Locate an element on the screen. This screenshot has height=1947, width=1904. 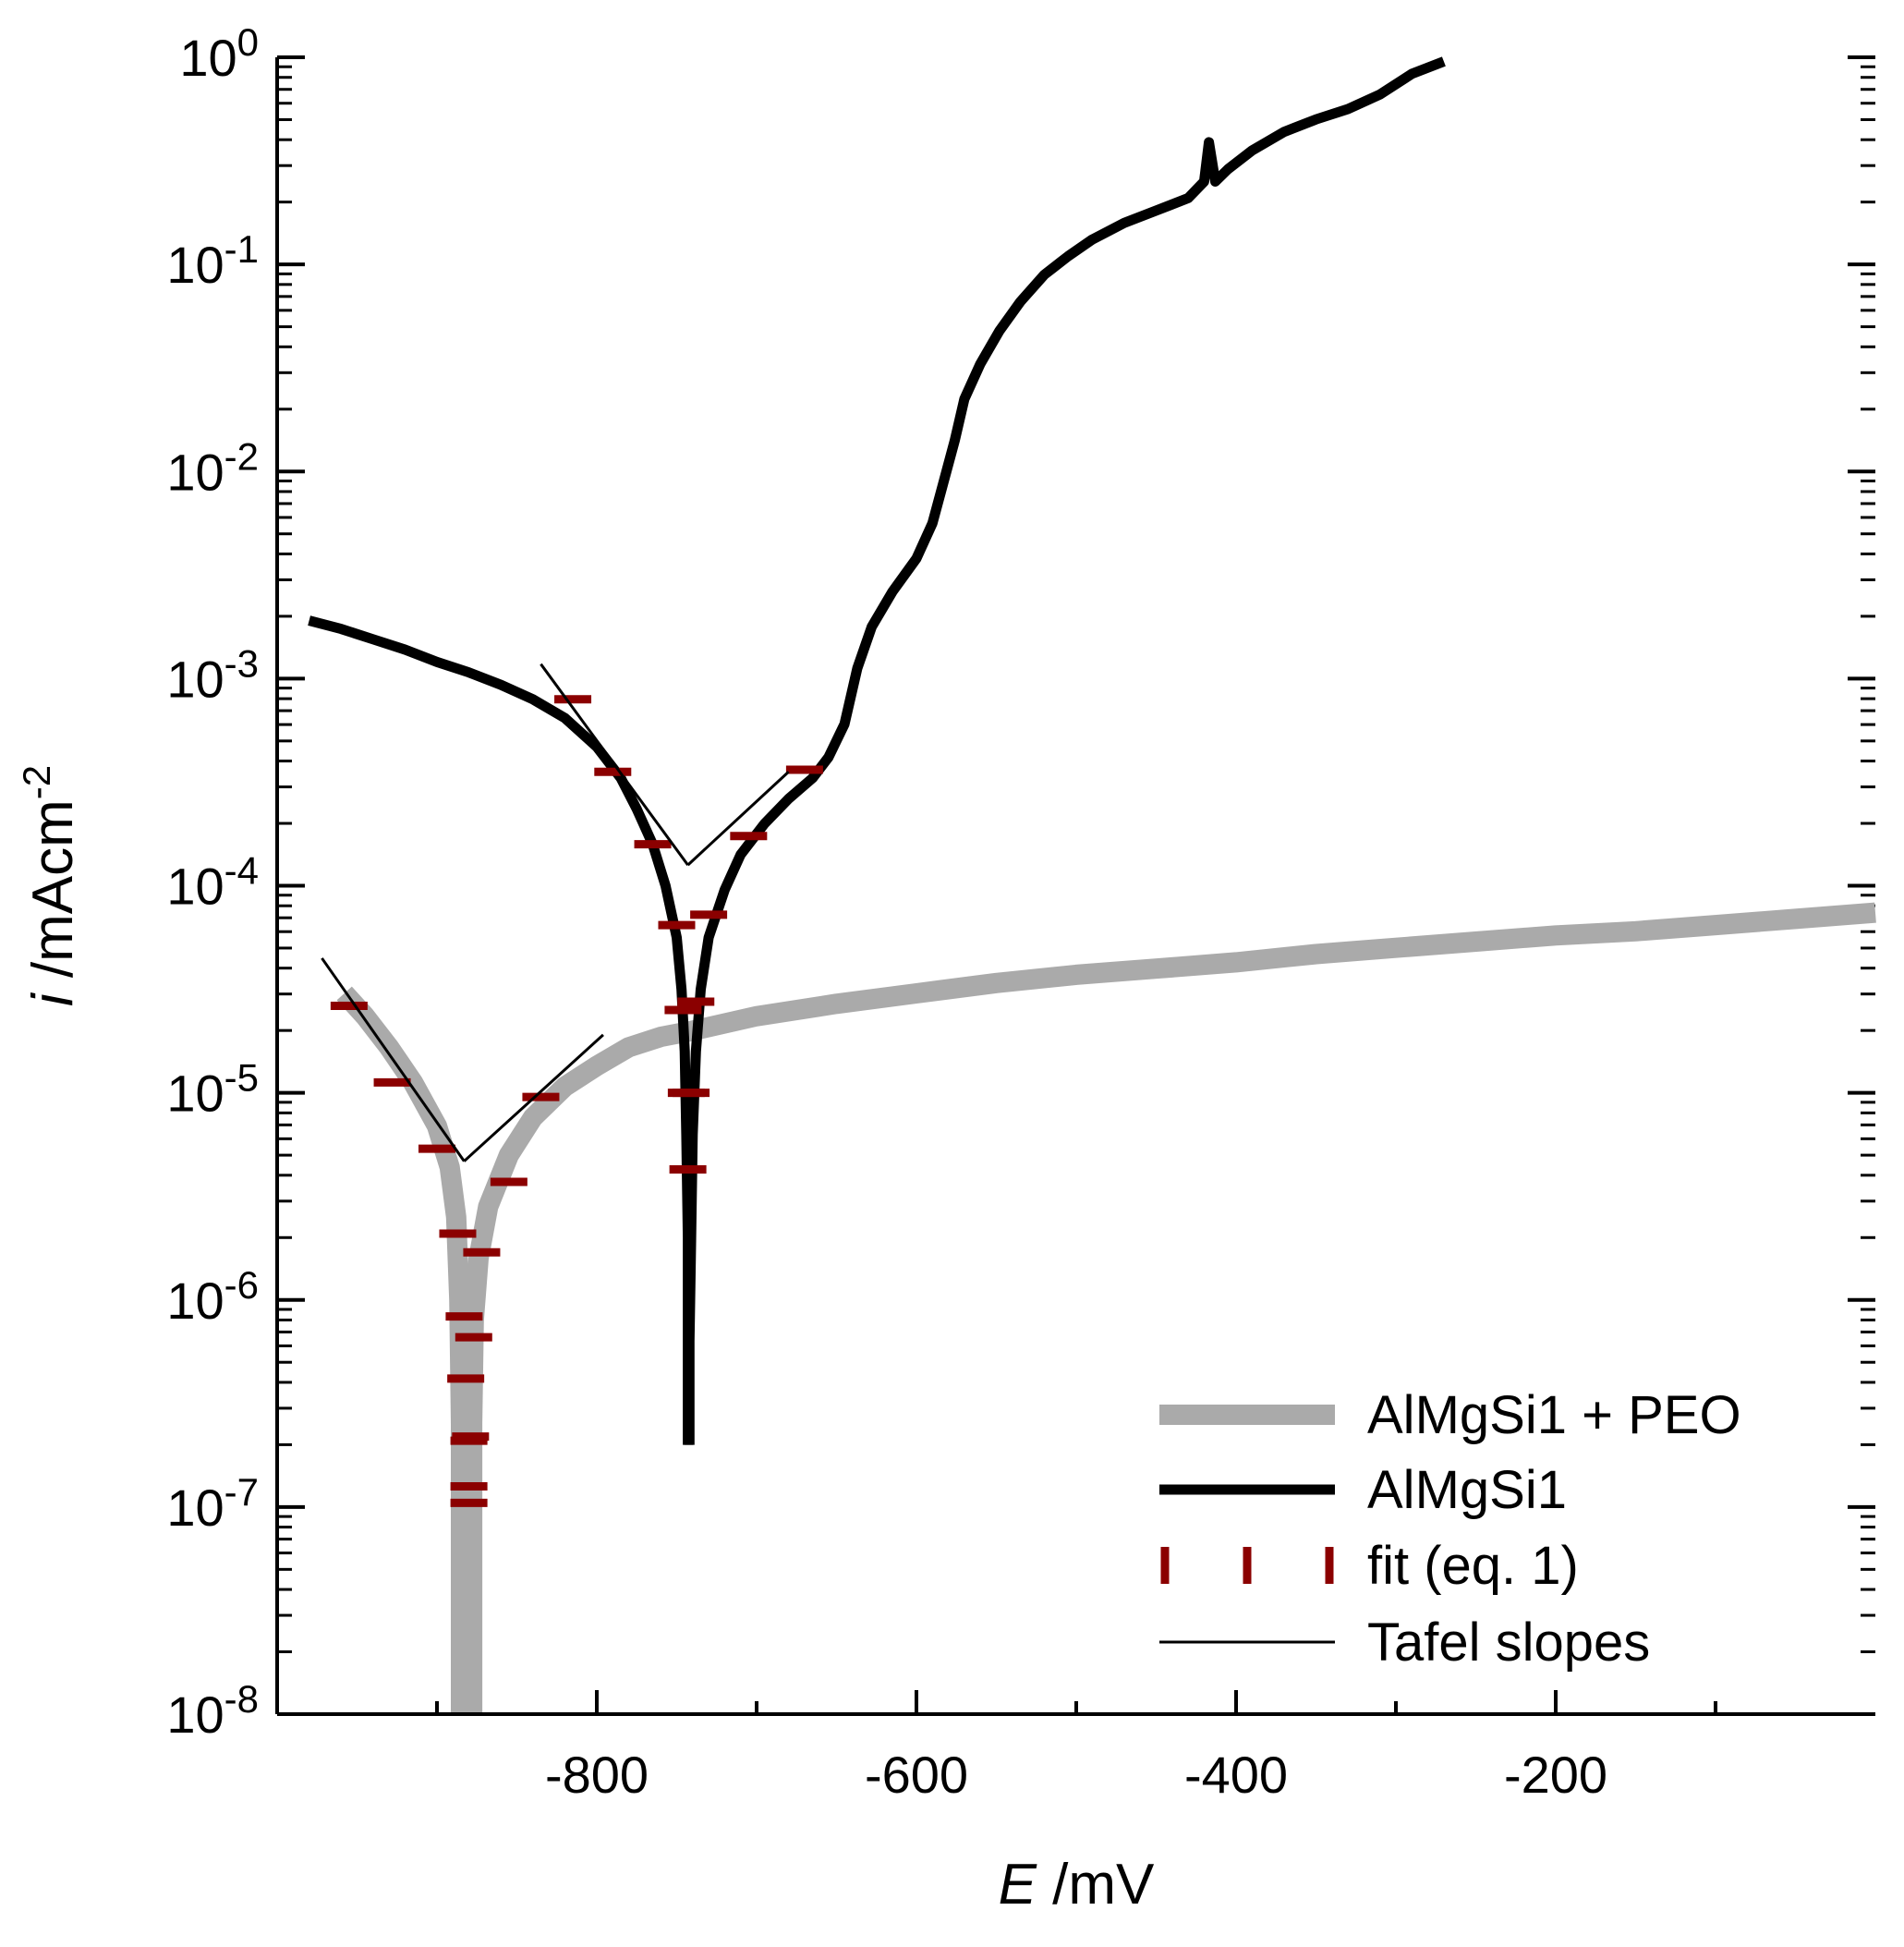
y-tick-exponent: -7 is located at coordinates (241, 1492).